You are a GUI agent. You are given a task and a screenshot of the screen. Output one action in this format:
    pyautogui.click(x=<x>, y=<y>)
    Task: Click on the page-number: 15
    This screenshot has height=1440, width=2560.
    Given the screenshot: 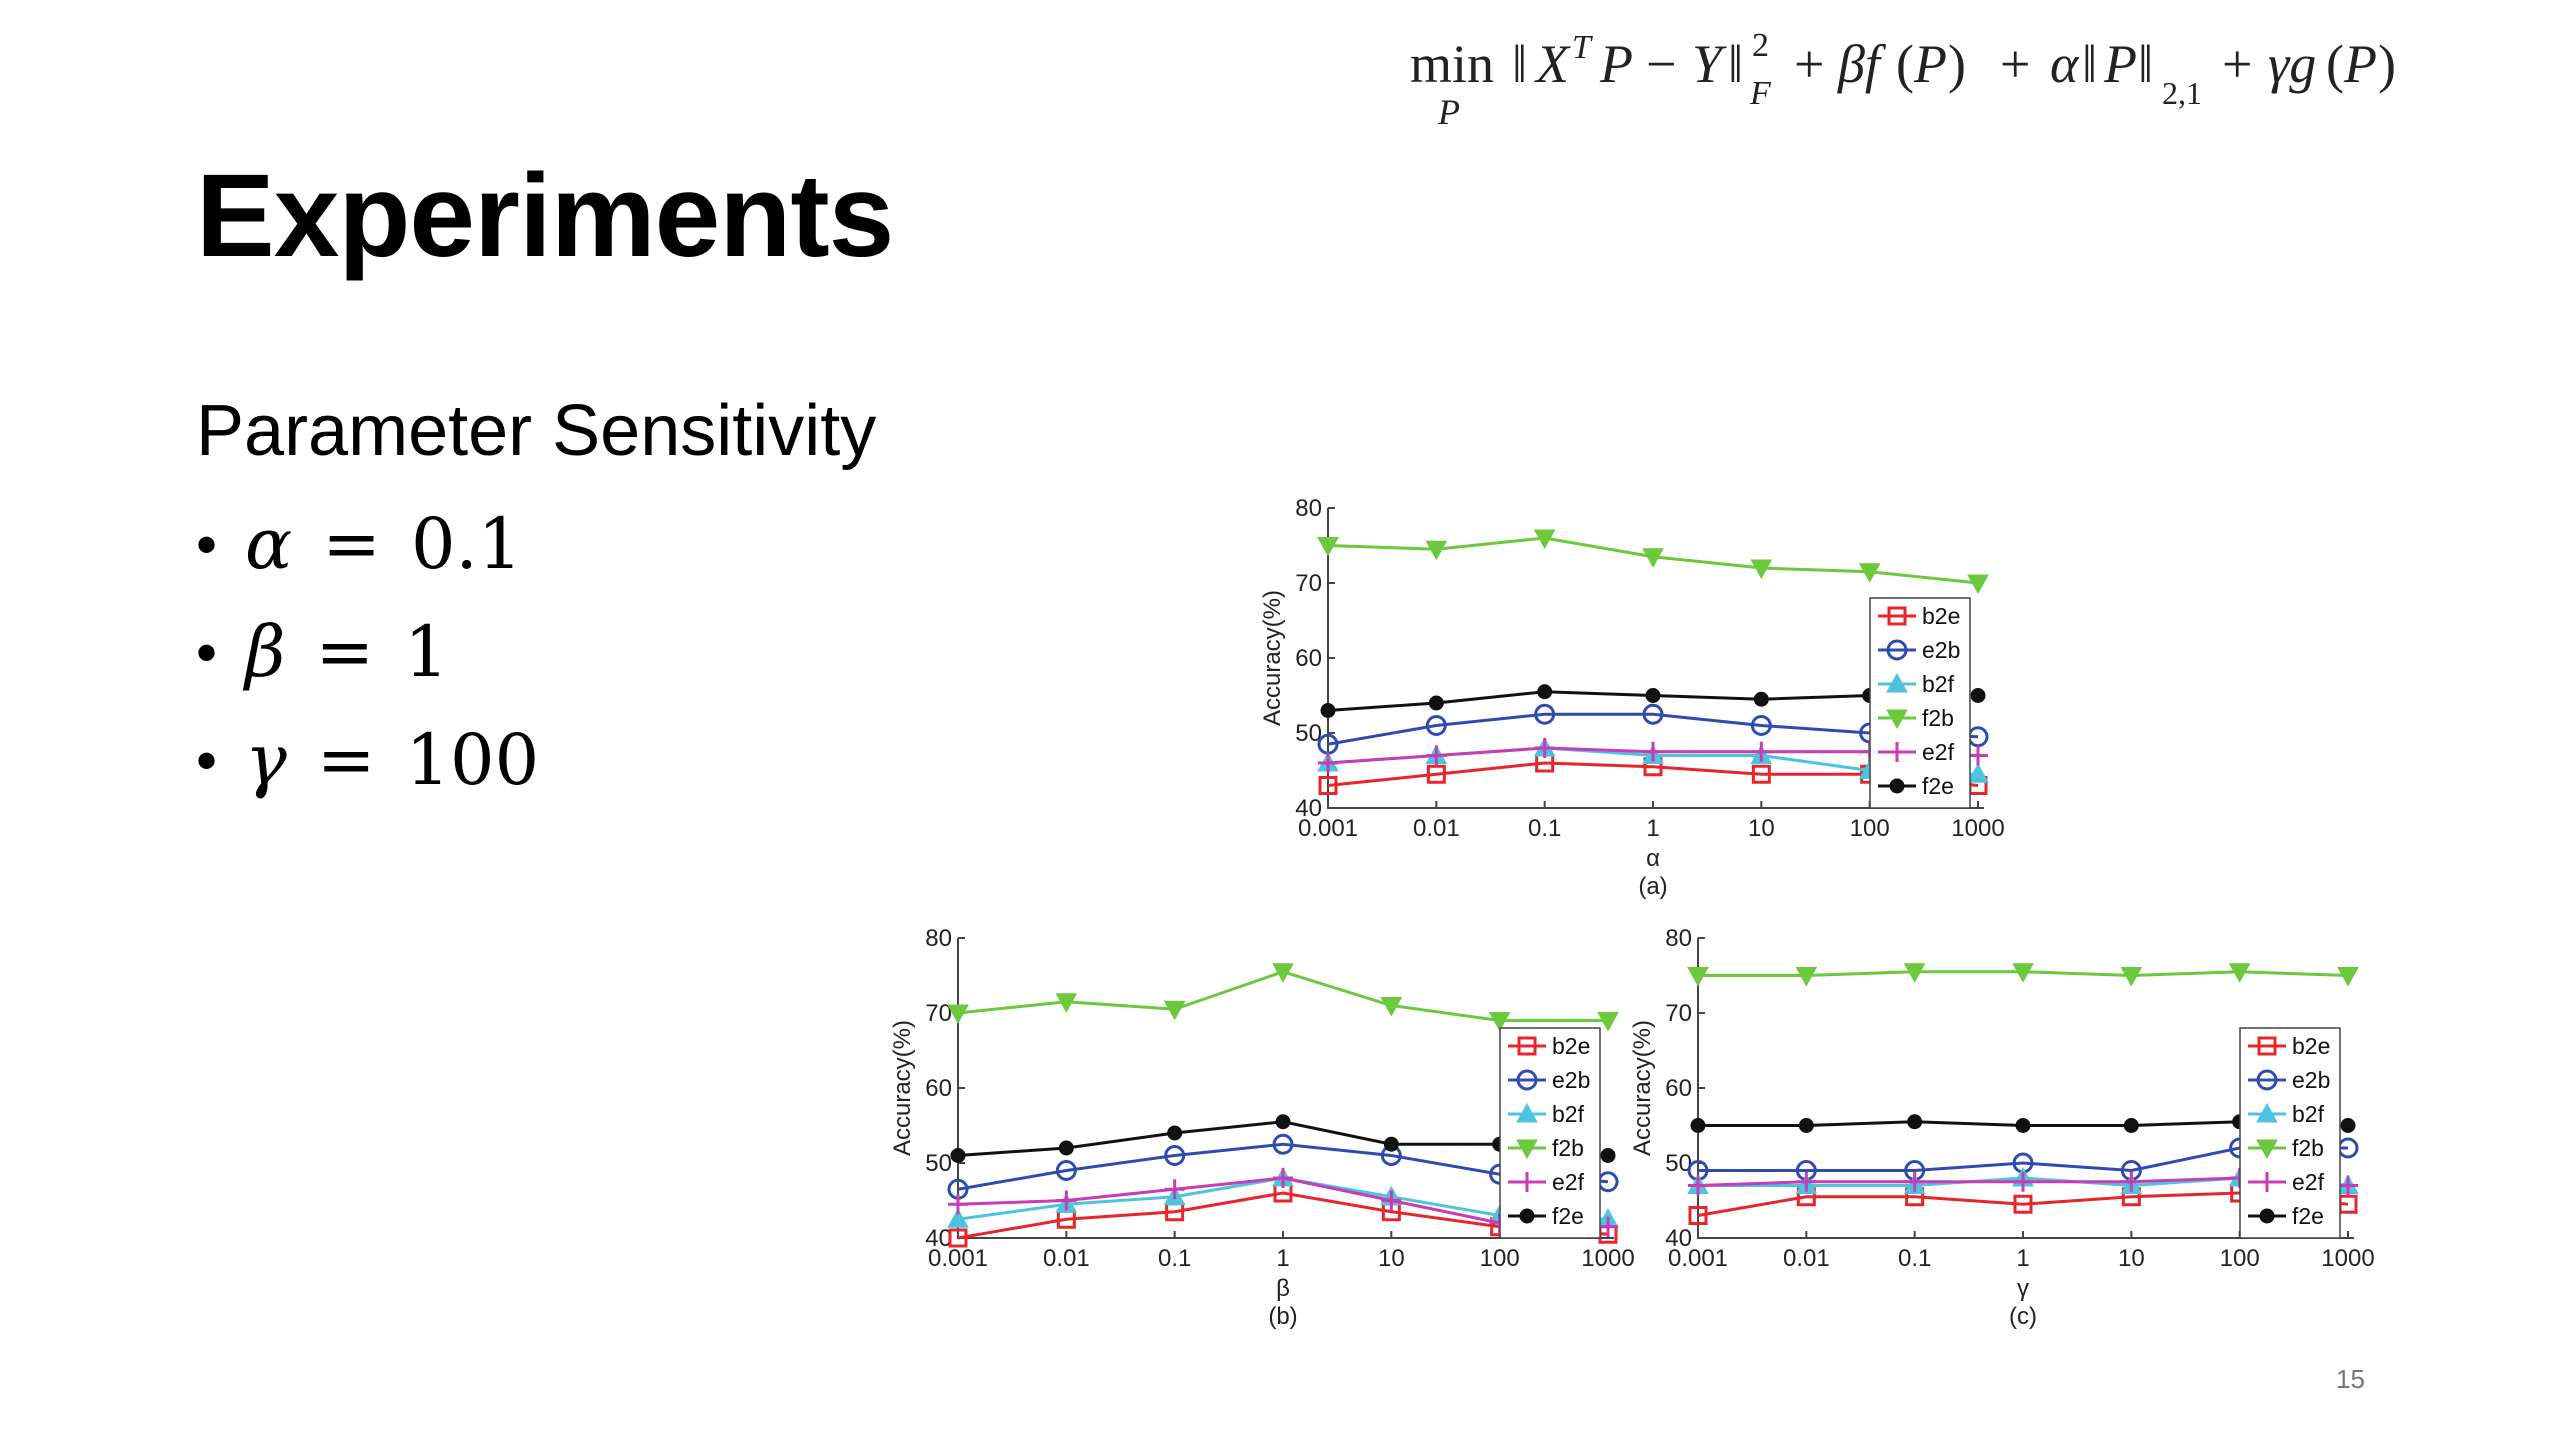 What is the action you would take?
    pyautogui.click(x=2350, y=1379)
    